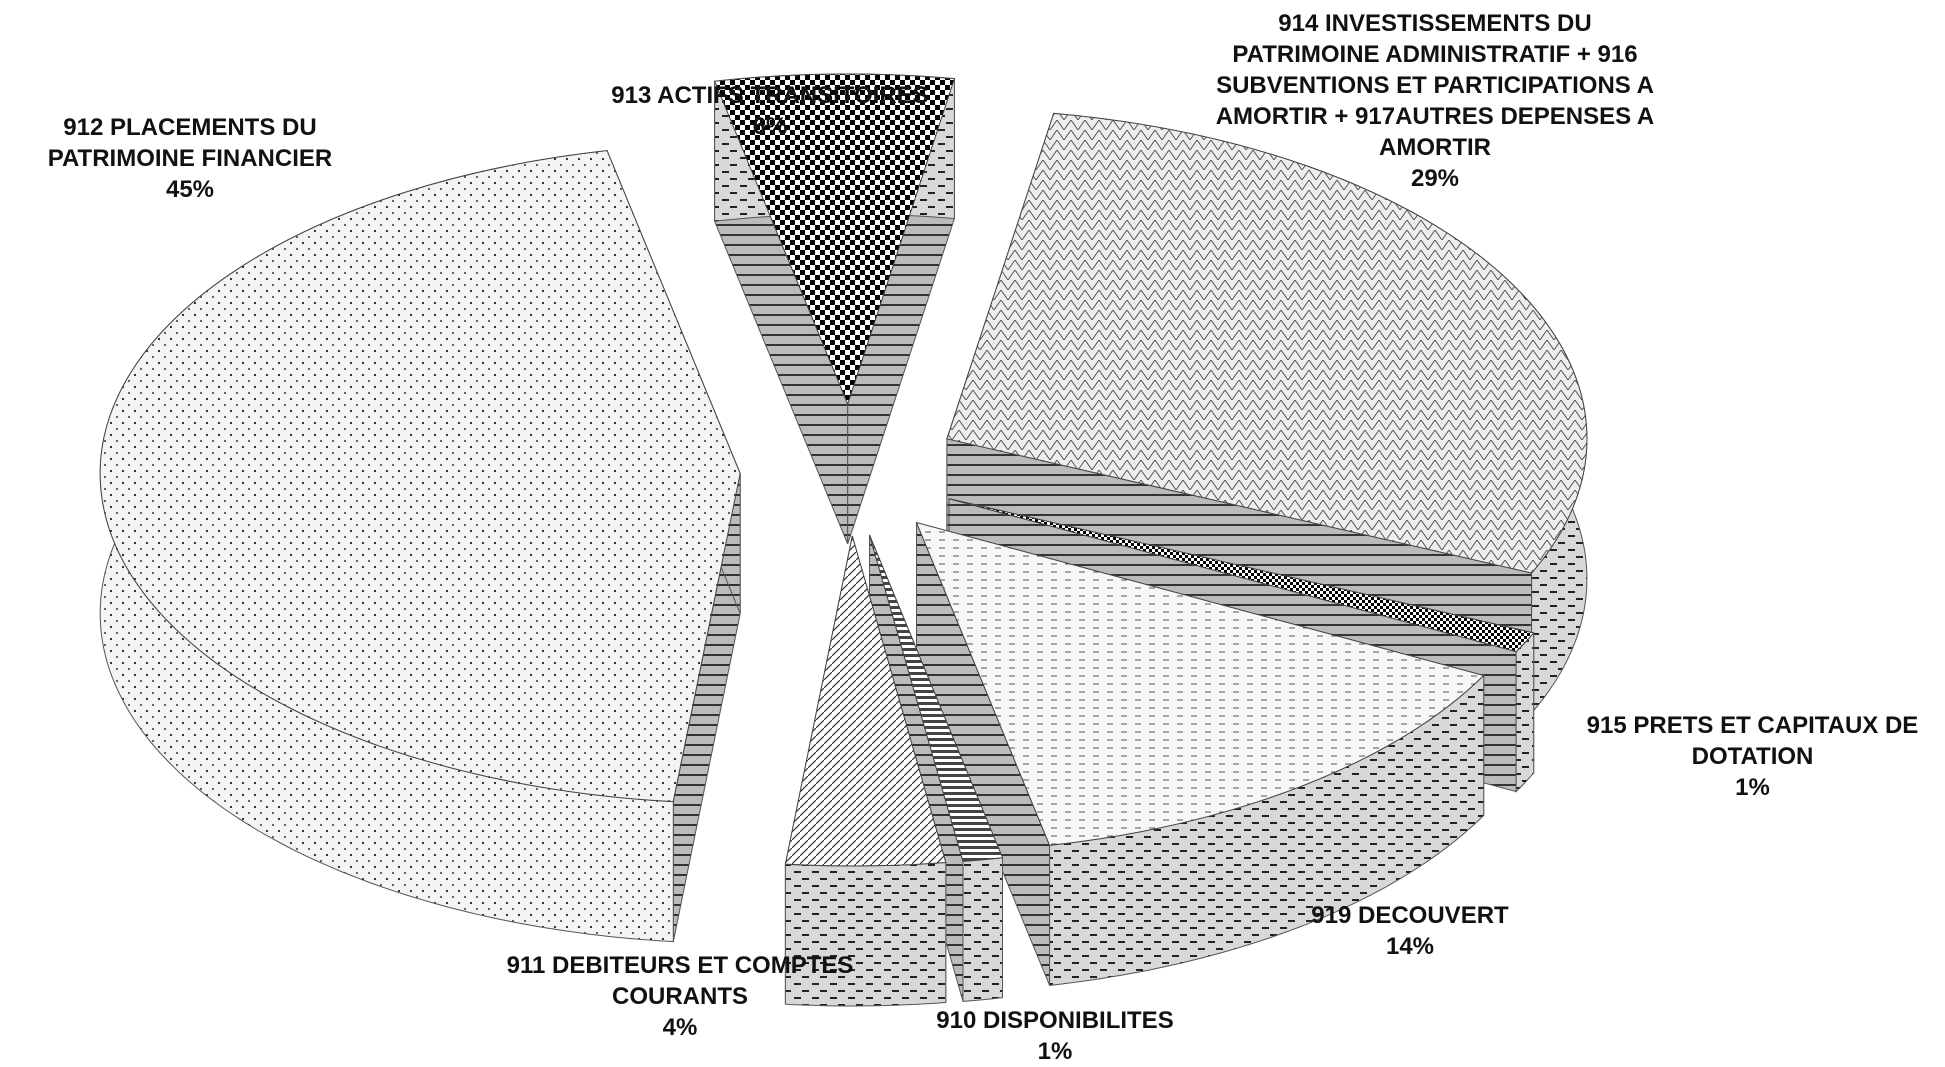  What do you see at coordinates (770, 111) in the screenshot?
I see `label-913: 913 ACTIFS TRANSITOIRES 6%` at bounding box center [770, 111].